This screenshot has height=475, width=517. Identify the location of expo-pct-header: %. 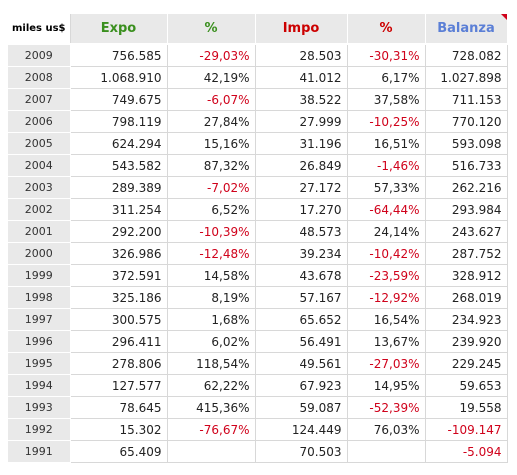
(211, 29).